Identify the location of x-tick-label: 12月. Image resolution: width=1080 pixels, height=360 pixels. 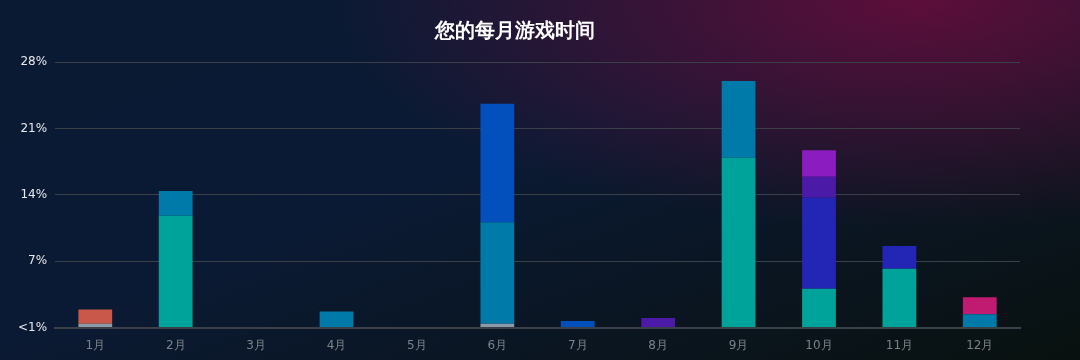
(980, 344).